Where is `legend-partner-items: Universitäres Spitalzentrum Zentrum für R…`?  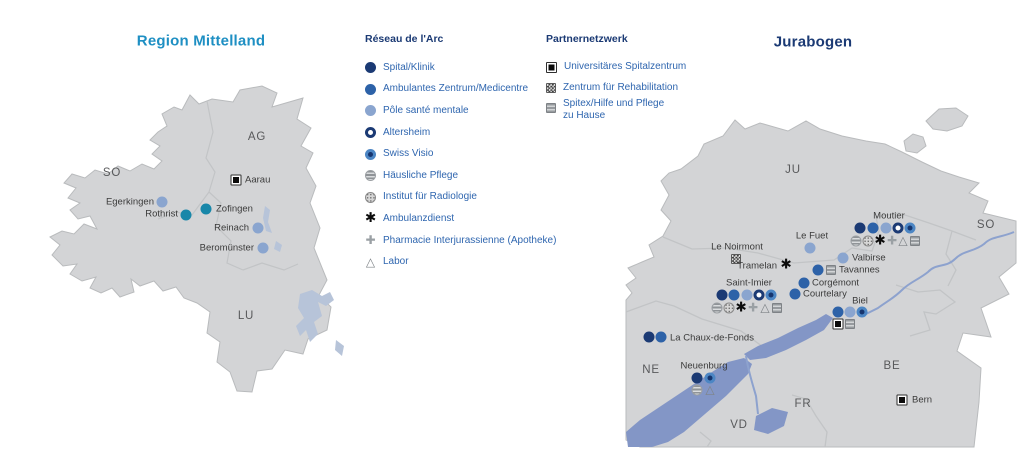
legend-partner-items: Universitäres Spitalzentrum Zentrum für R… is located at coordinates (616, 89).